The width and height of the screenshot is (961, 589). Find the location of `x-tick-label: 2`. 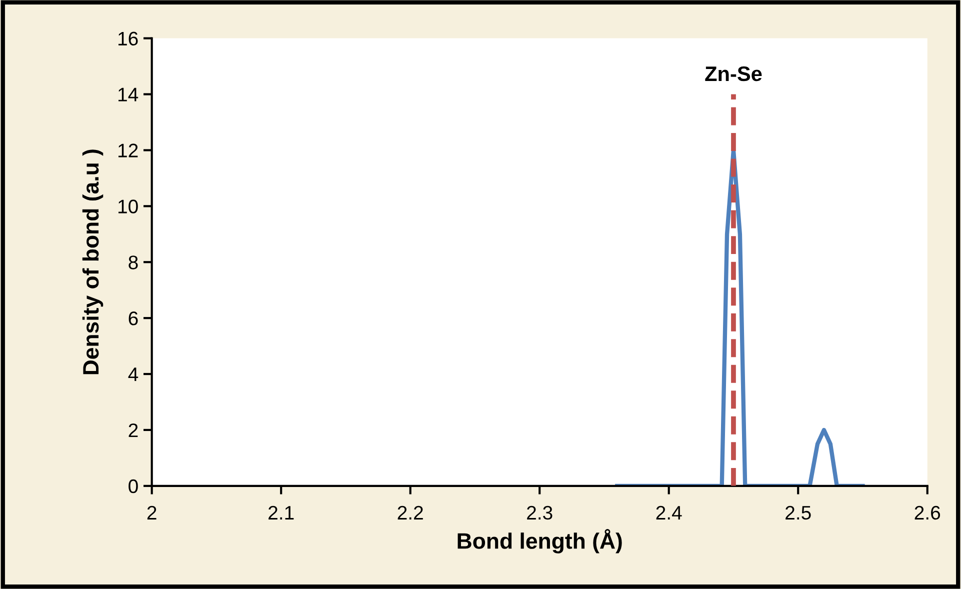

x-tick-label: 2 is located at coordinates (151, 513).